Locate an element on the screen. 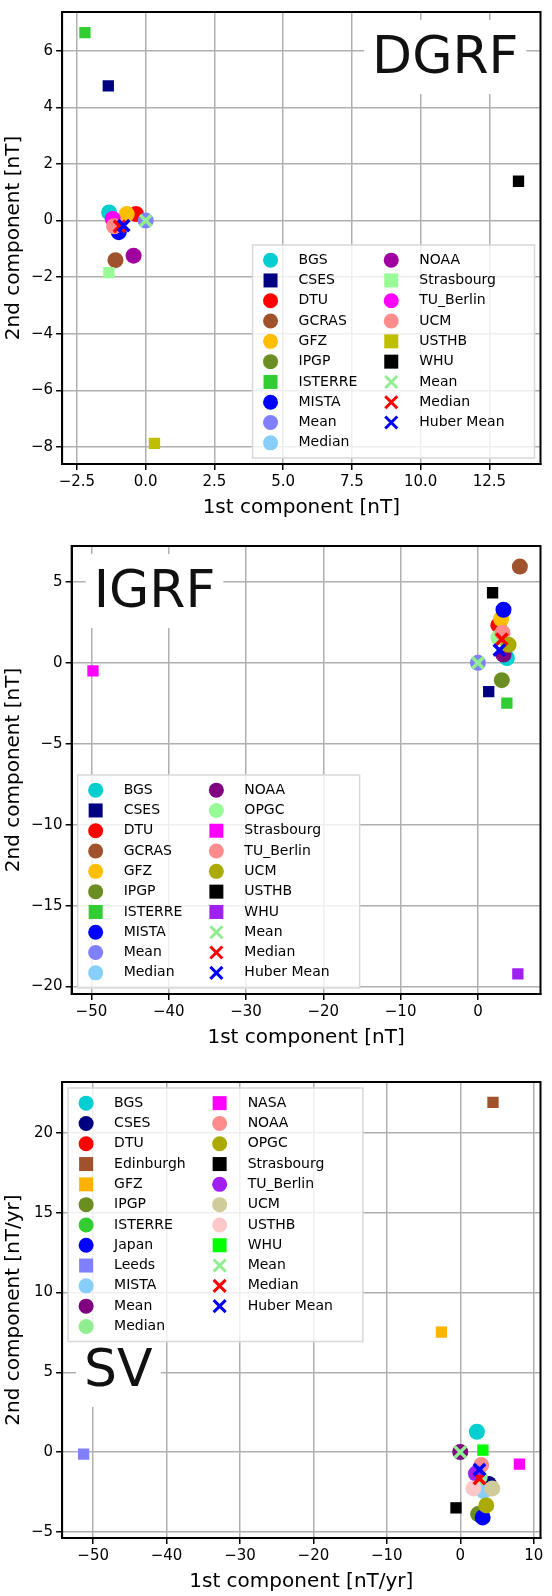 The width and height of the screenshot is (552, 1596). y-tick-label: −2 is located at coordinates (42, 276).